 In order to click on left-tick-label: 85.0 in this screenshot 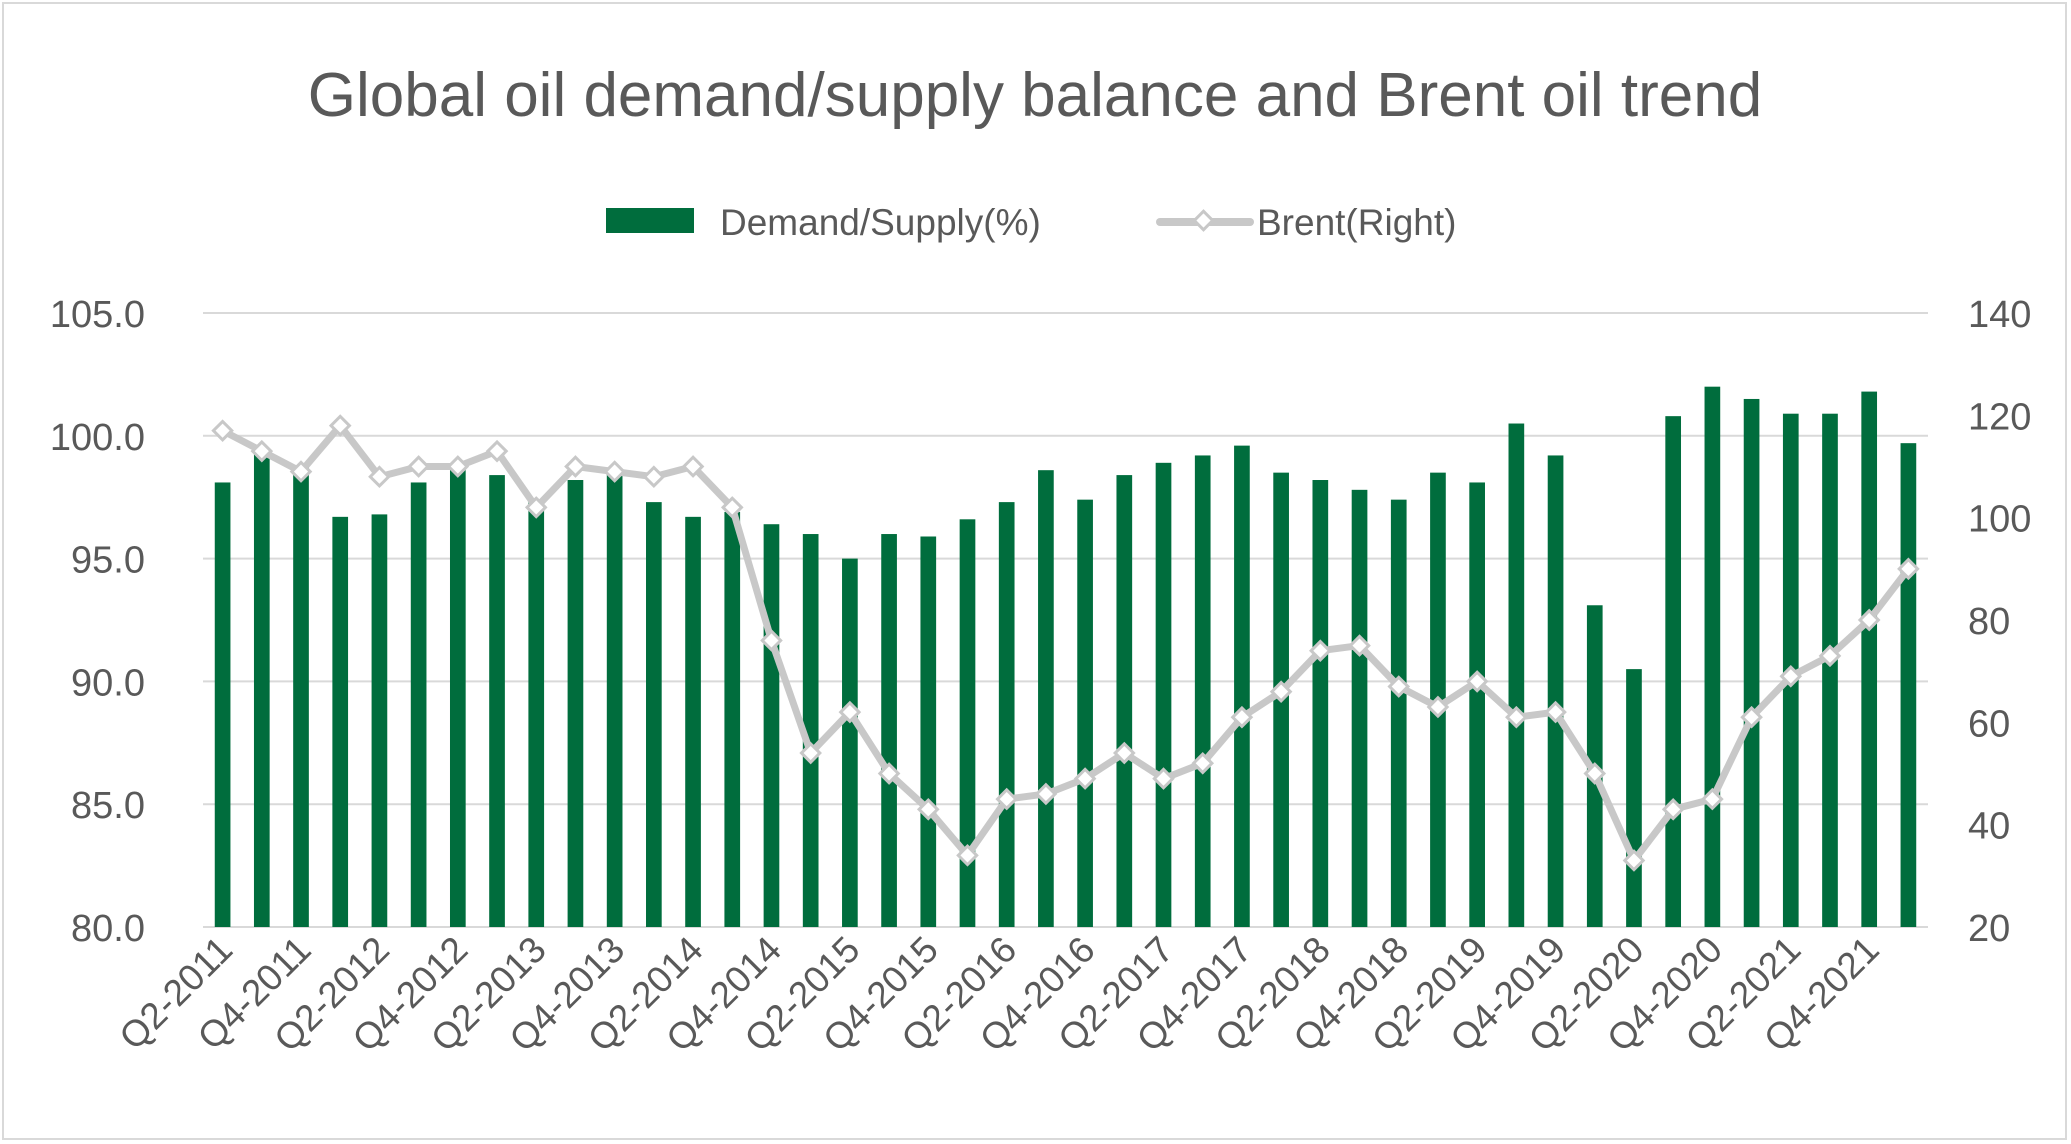, I will do `click(108, 806)`.